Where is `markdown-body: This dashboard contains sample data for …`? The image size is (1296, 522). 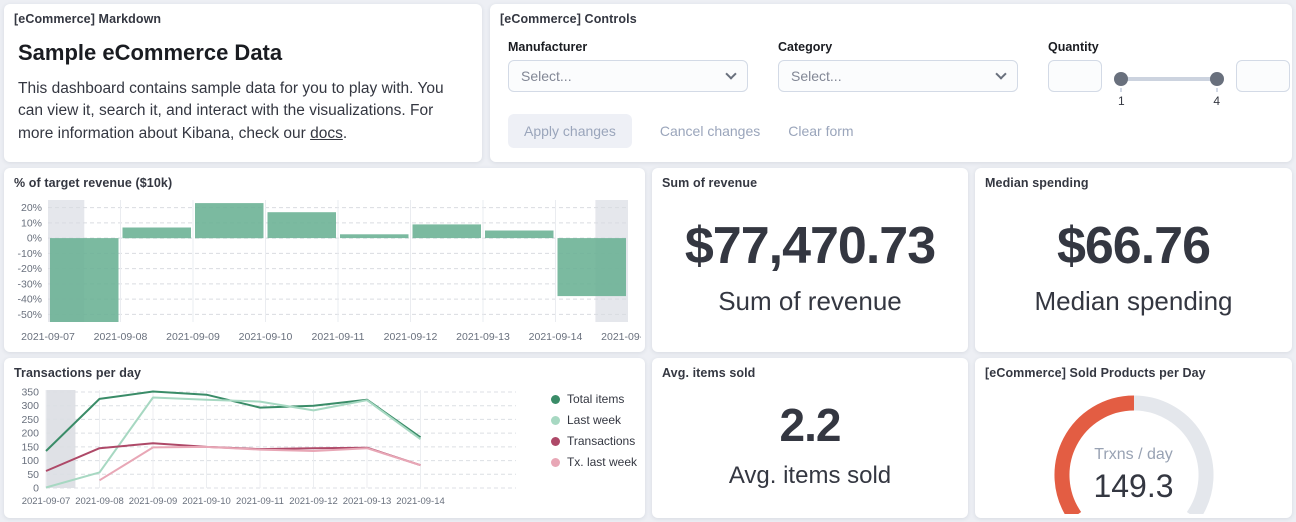
markdown-body: This dashboard contains sample data for … is located at coordinates (239, 105).